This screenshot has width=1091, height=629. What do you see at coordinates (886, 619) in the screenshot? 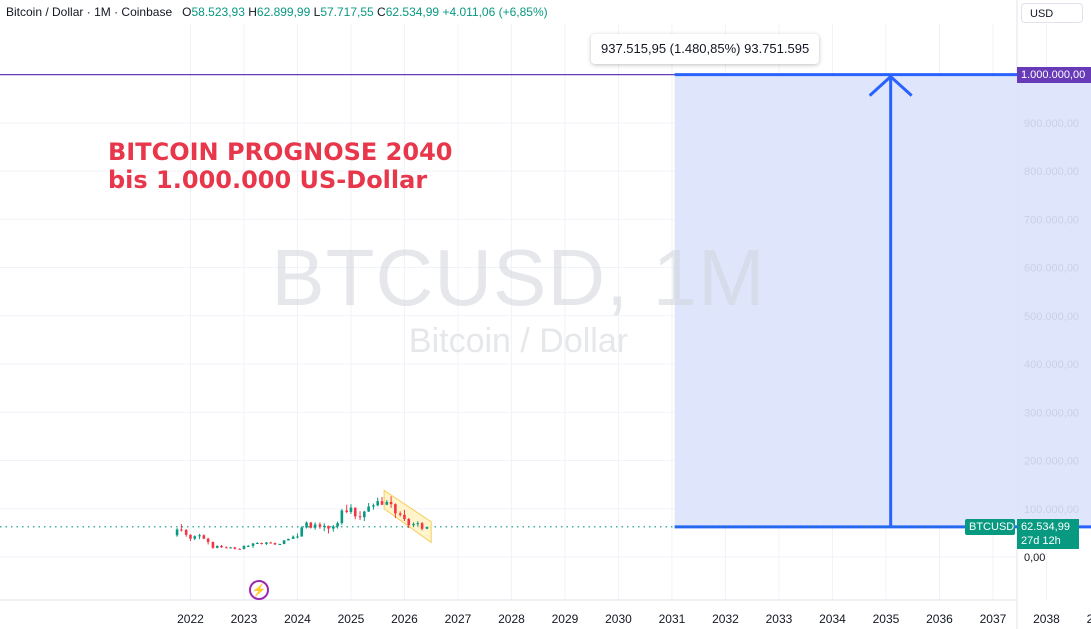
I see `x-tick-label: 2035` at bounding box center [886, 619].